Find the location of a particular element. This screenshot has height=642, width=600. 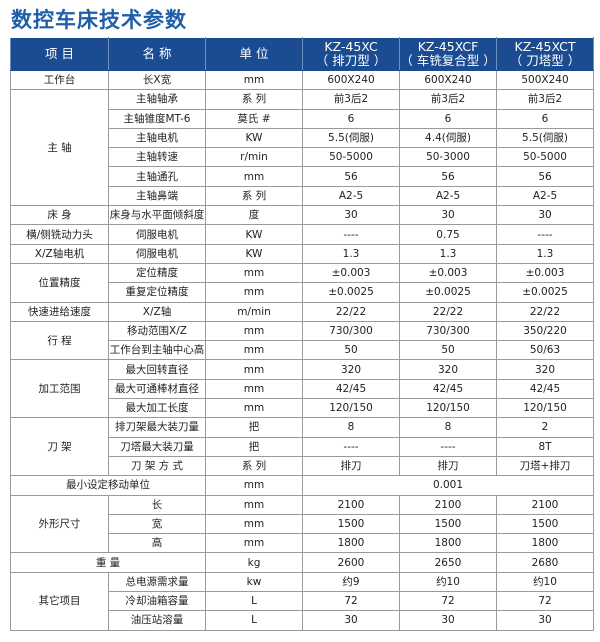

group-label: 位置精度 is located at coordinates (59, 282).